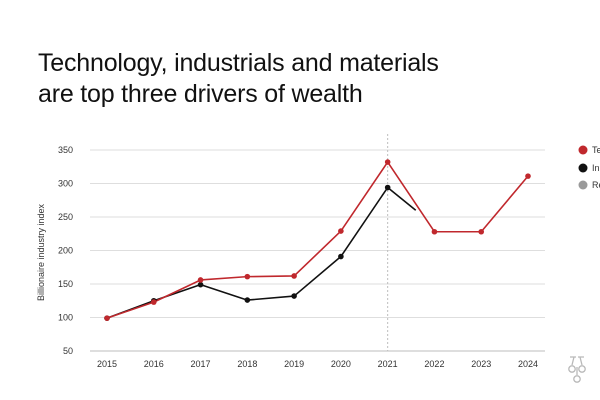 The height and width of the screenshot is (400, 600). Describe the element at coordinates (434, 364) in the screenshot. I see `x-tick-label-2022: 2022` at that location.